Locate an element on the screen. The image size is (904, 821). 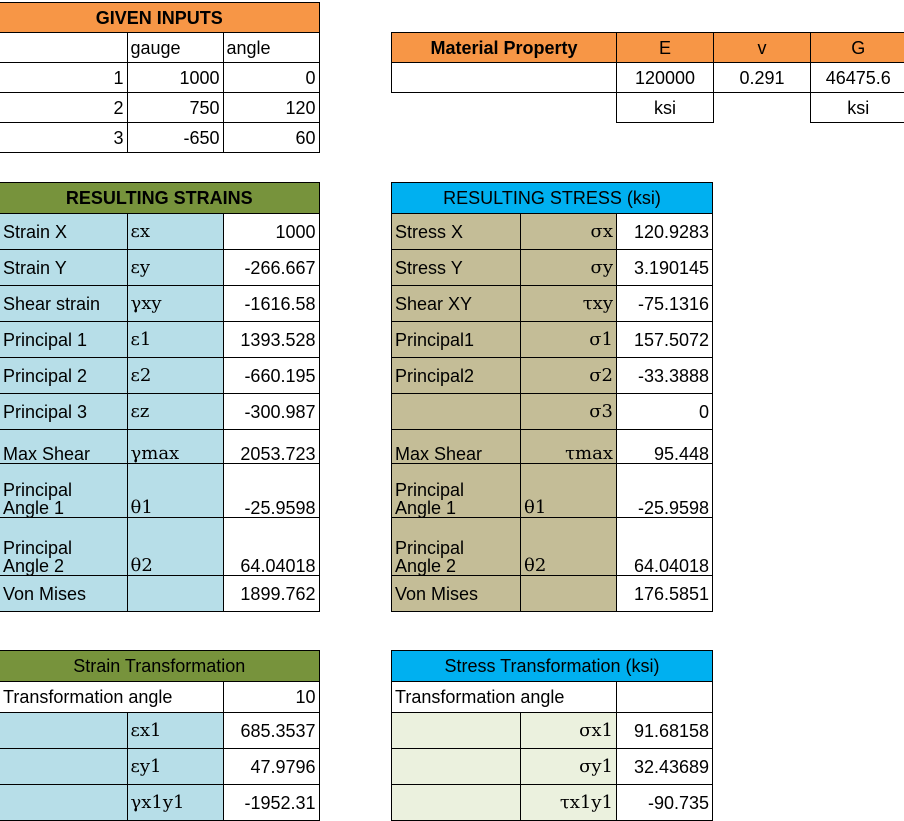
strain-value: -1616.58 is located at coordinates (271, 304).